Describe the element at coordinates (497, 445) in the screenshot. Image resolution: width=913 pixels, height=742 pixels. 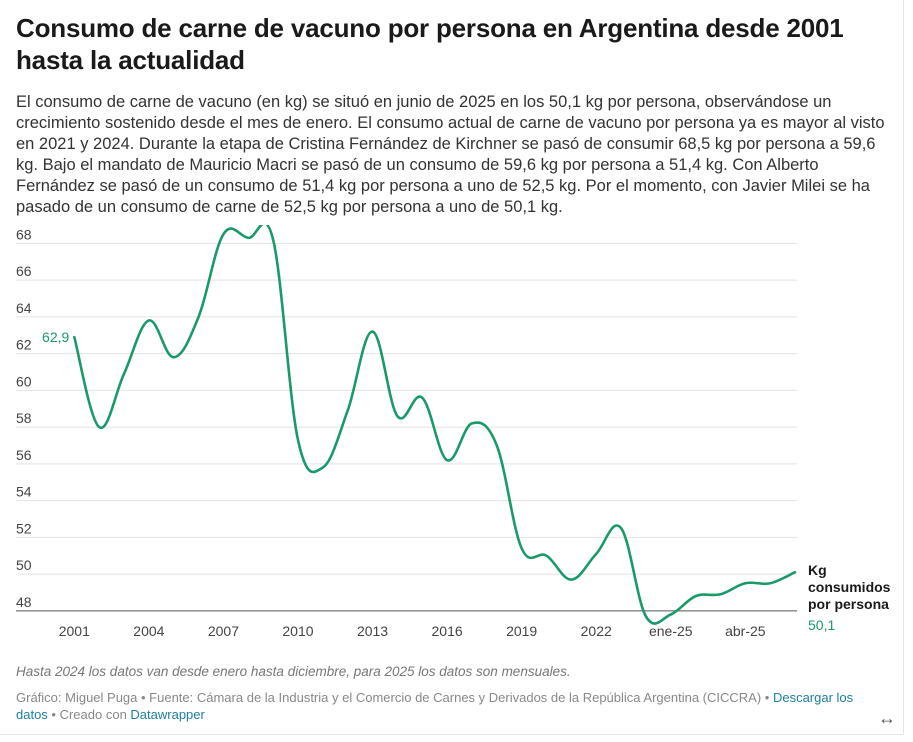
I see `data-point-2018` at that location.